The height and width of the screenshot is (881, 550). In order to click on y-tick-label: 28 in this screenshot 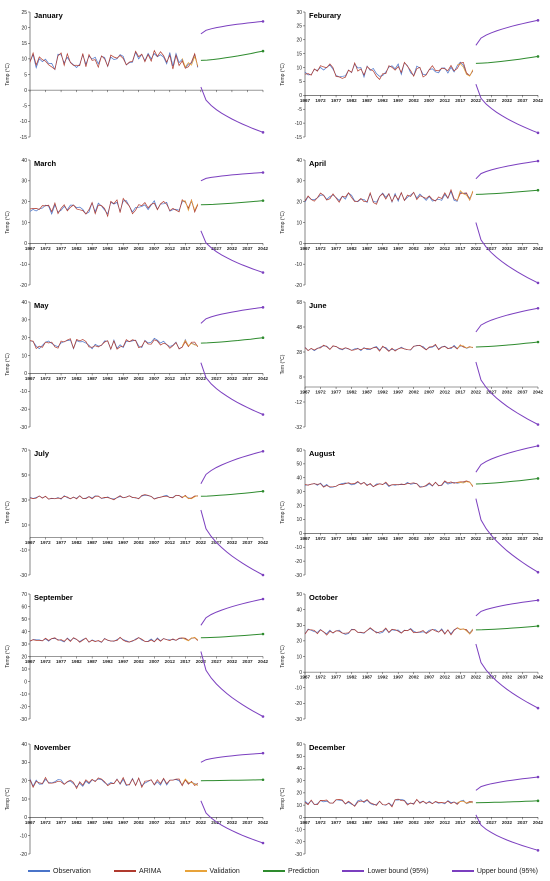, I will do `click(299, 353)`.